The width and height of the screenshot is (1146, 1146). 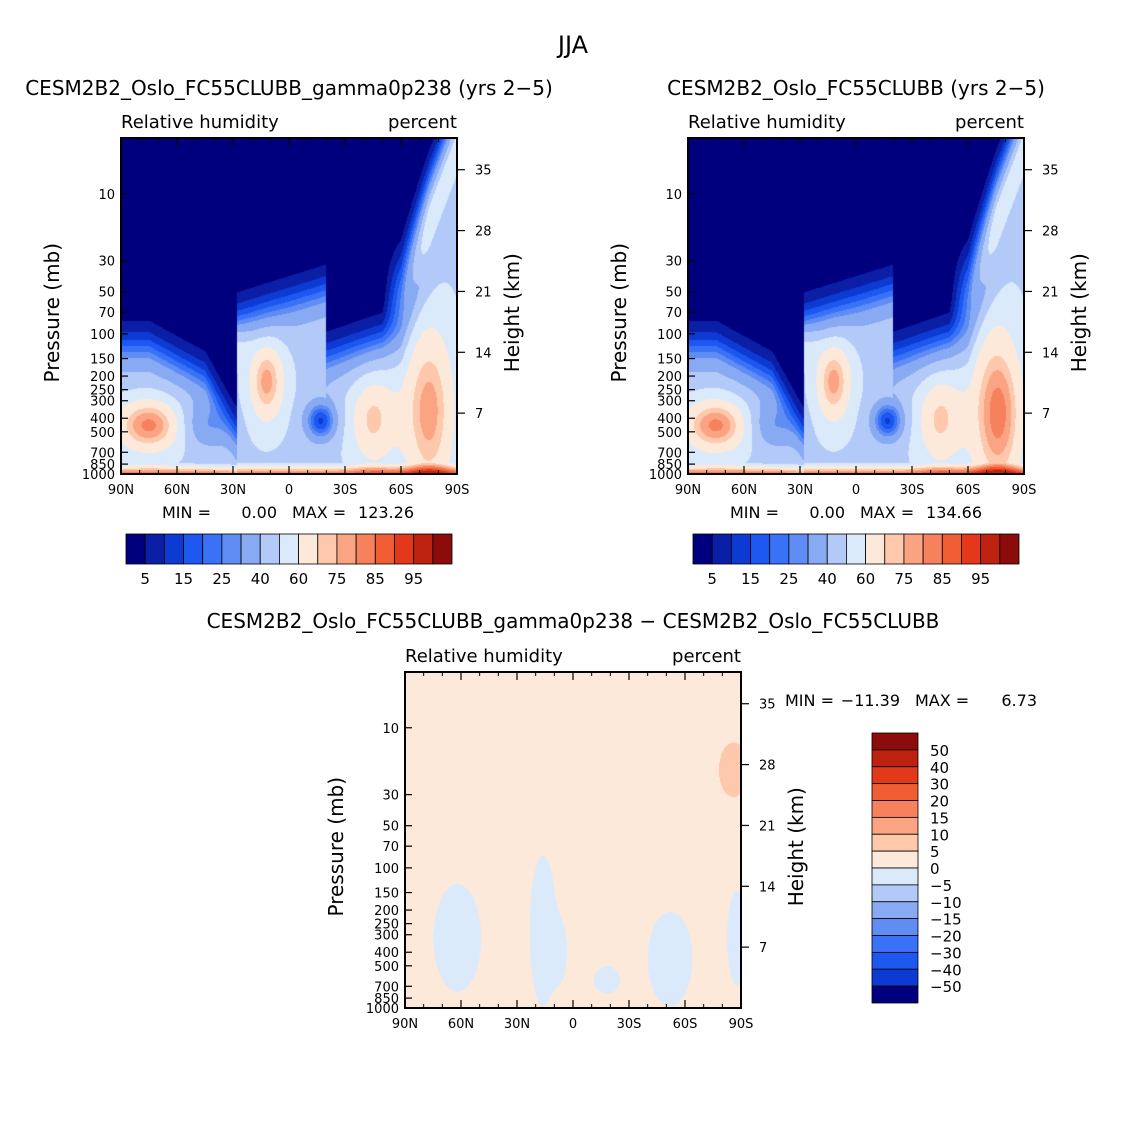 I want to click on colorbar-label: 25, so click(x=788, y=579).